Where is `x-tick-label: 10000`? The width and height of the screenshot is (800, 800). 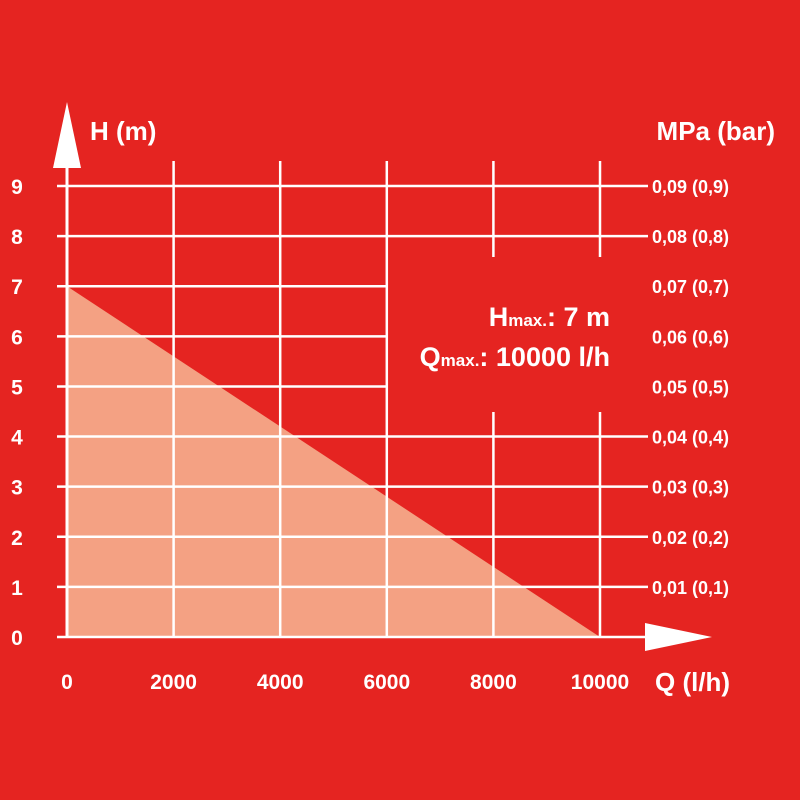
x-tick-label: 10000 is located at coordinates (600, 682).